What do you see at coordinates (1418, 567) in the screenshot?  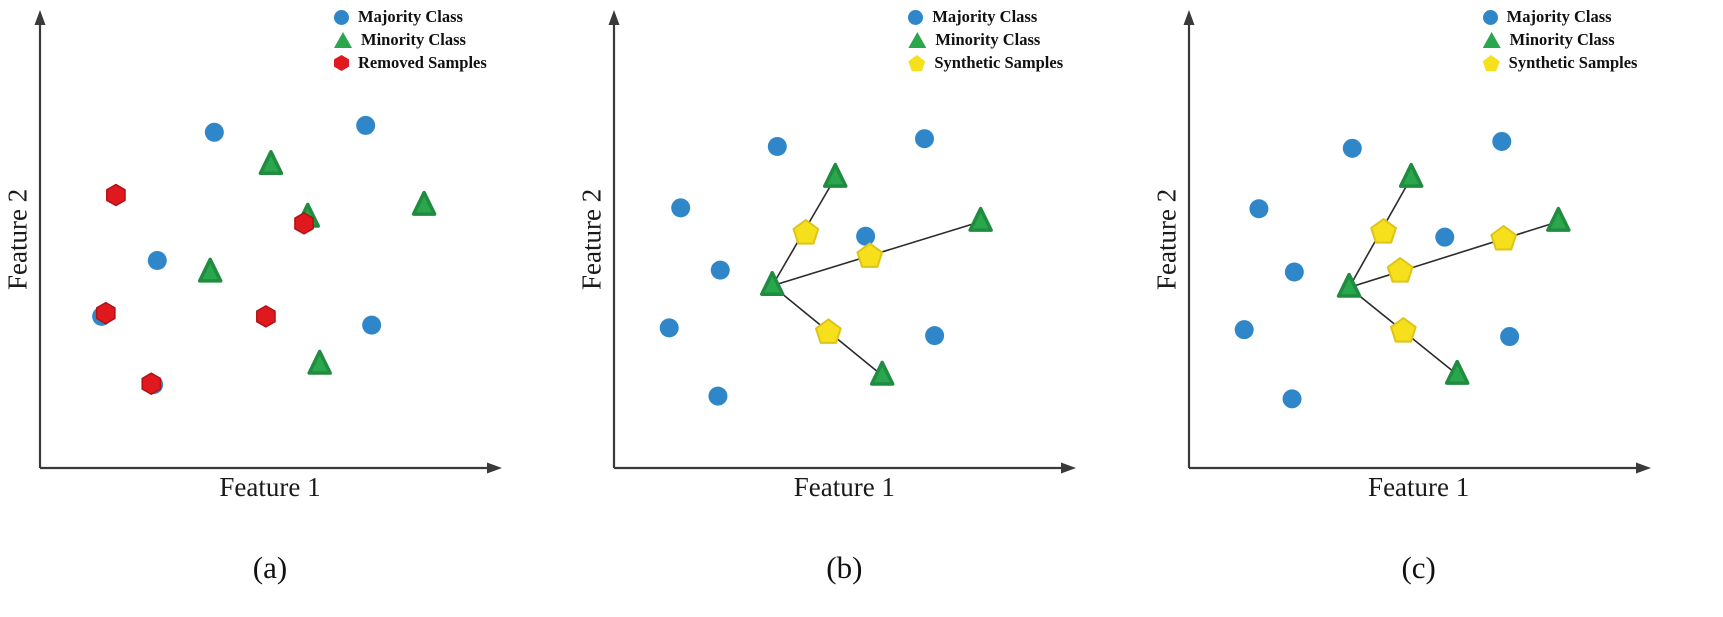 I see `panel-caption: (c)` at bounding box center [1418, 567].